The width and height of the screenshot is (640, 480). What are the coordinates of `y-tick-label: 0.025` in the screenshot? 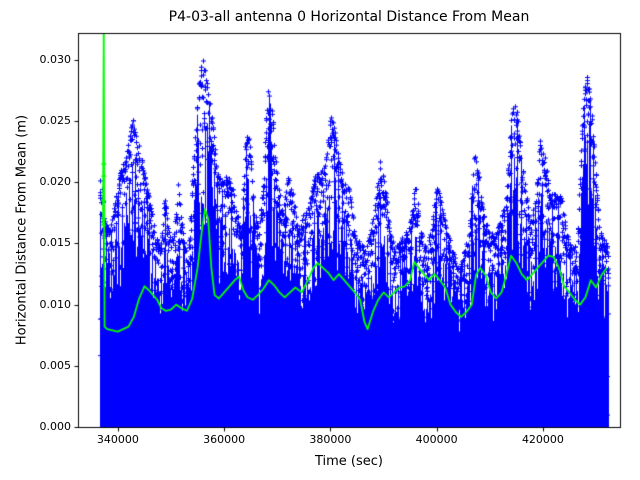 It's located at (55, 121).